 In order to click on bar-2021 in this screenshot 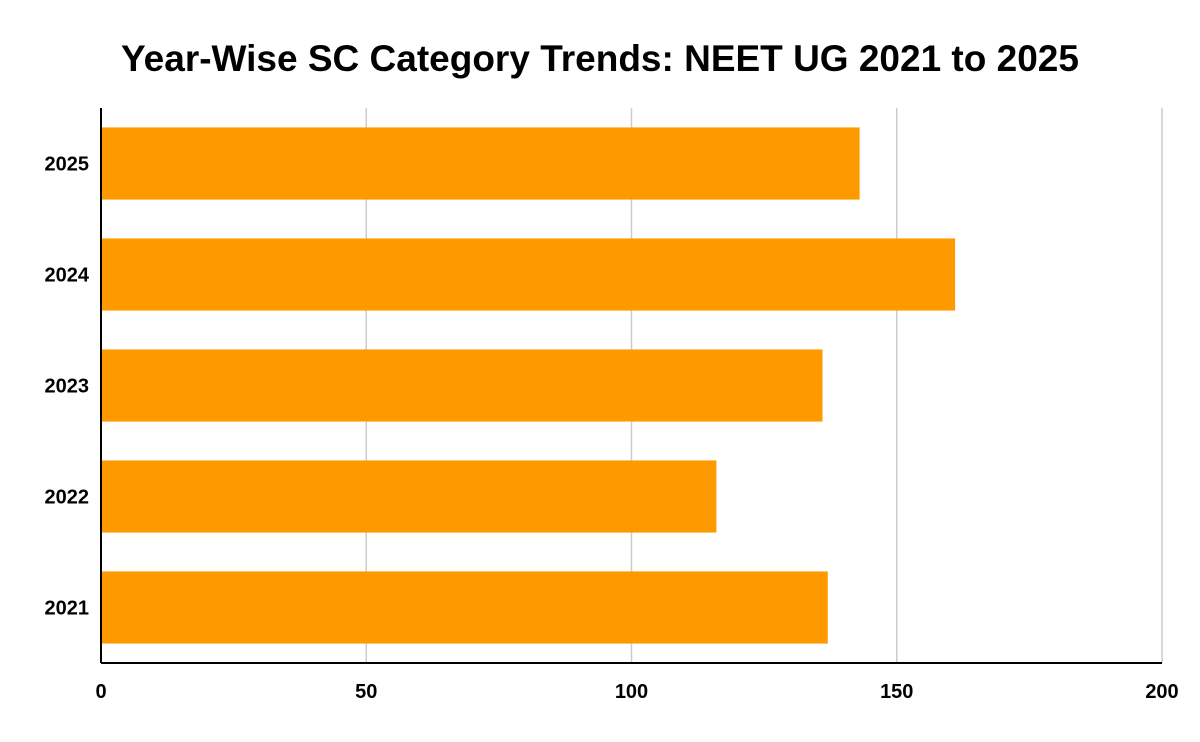, I will do `click(464, 607)`.